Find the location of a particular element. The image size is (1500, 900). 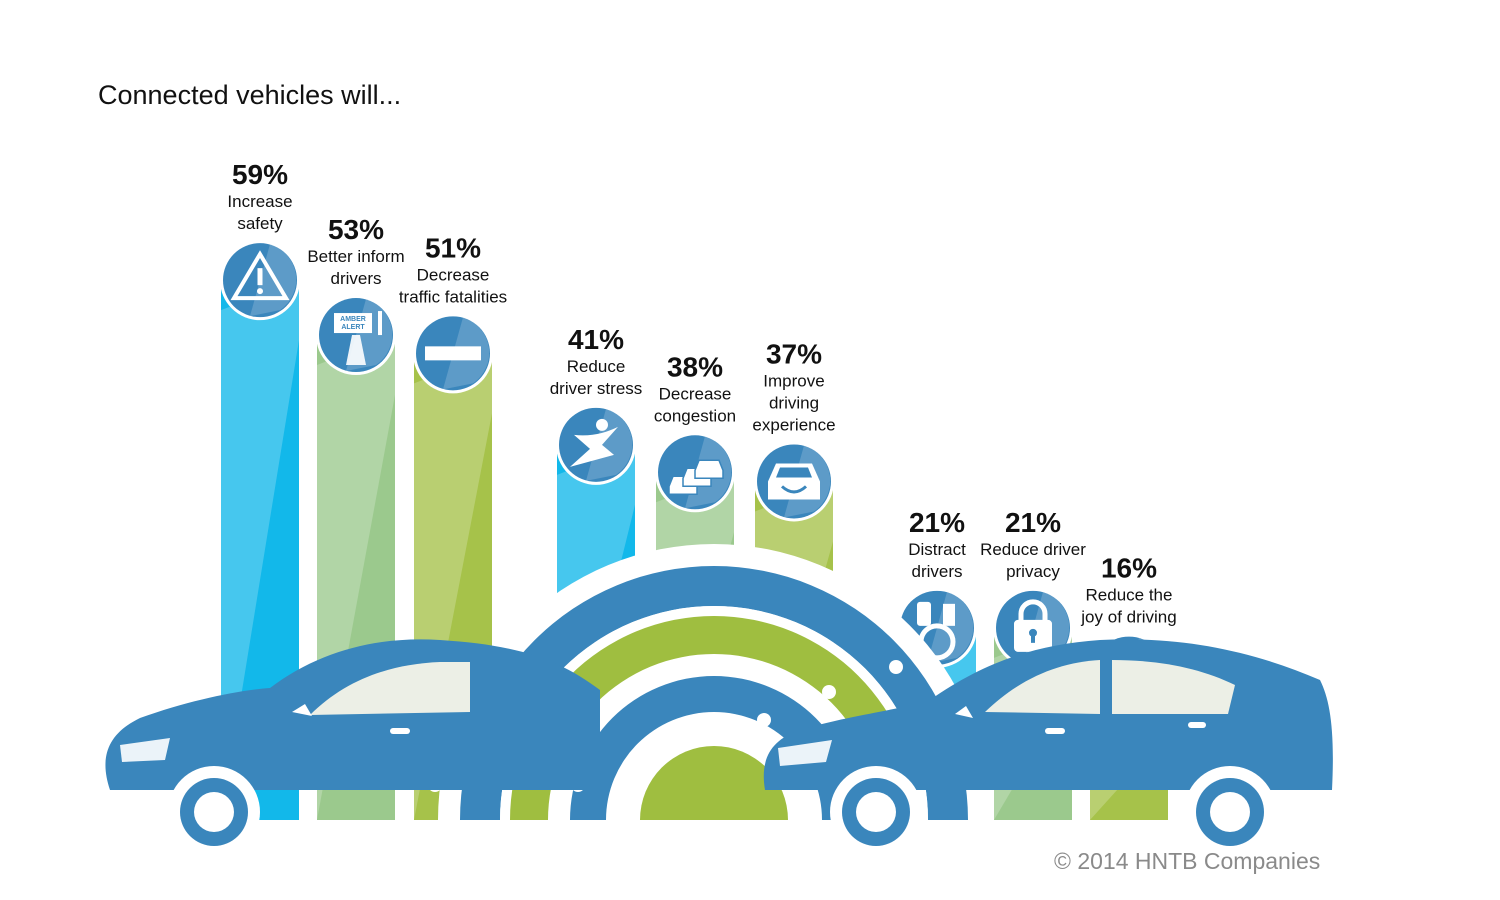

bar-label-6-line-3: experience is located at coordinates (793, 424).